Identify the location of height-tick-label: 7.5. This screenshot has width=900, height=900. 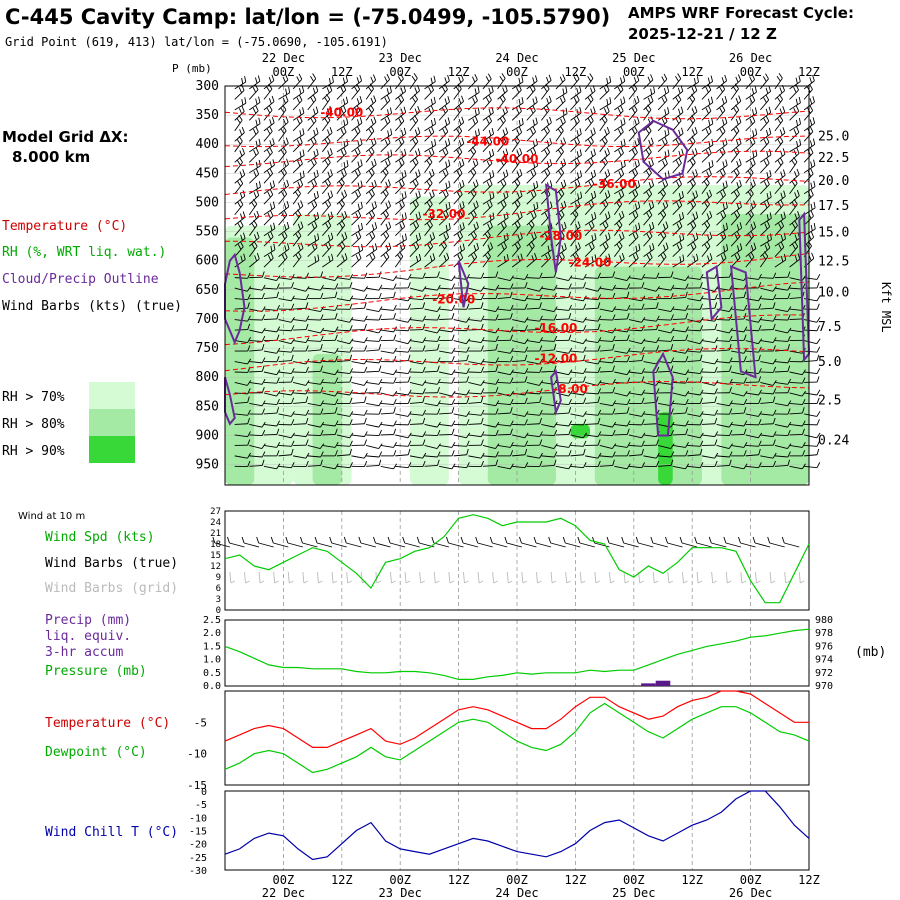
(829, 327).